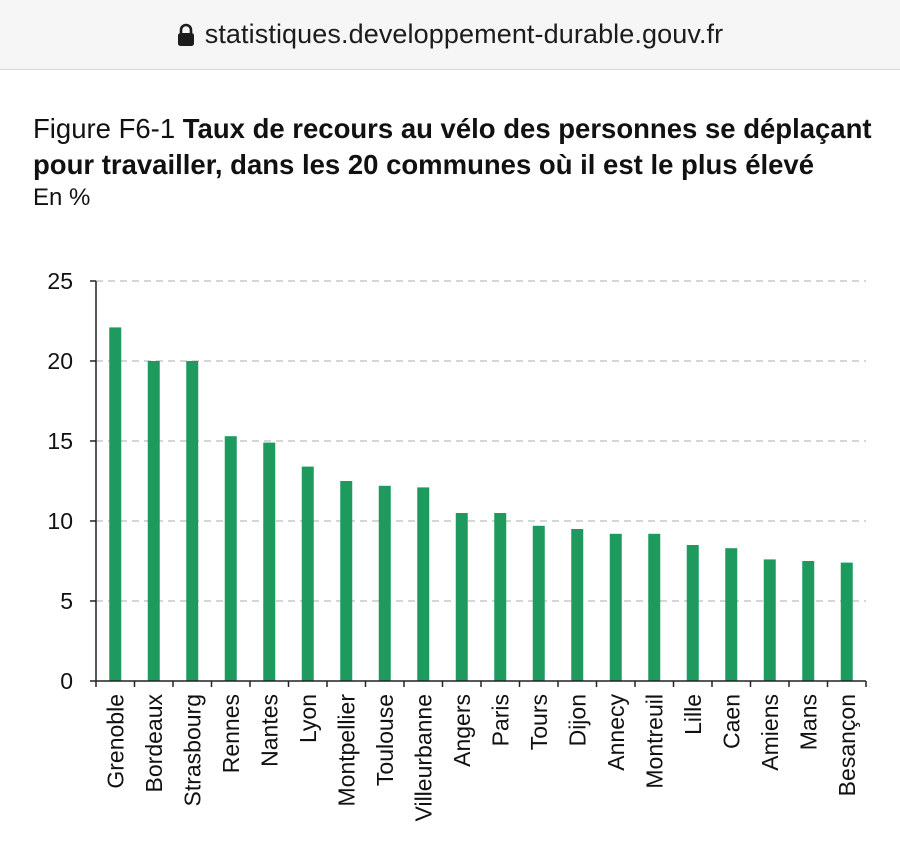  I want to click on x-category-label: Paris, so click(500, 720).